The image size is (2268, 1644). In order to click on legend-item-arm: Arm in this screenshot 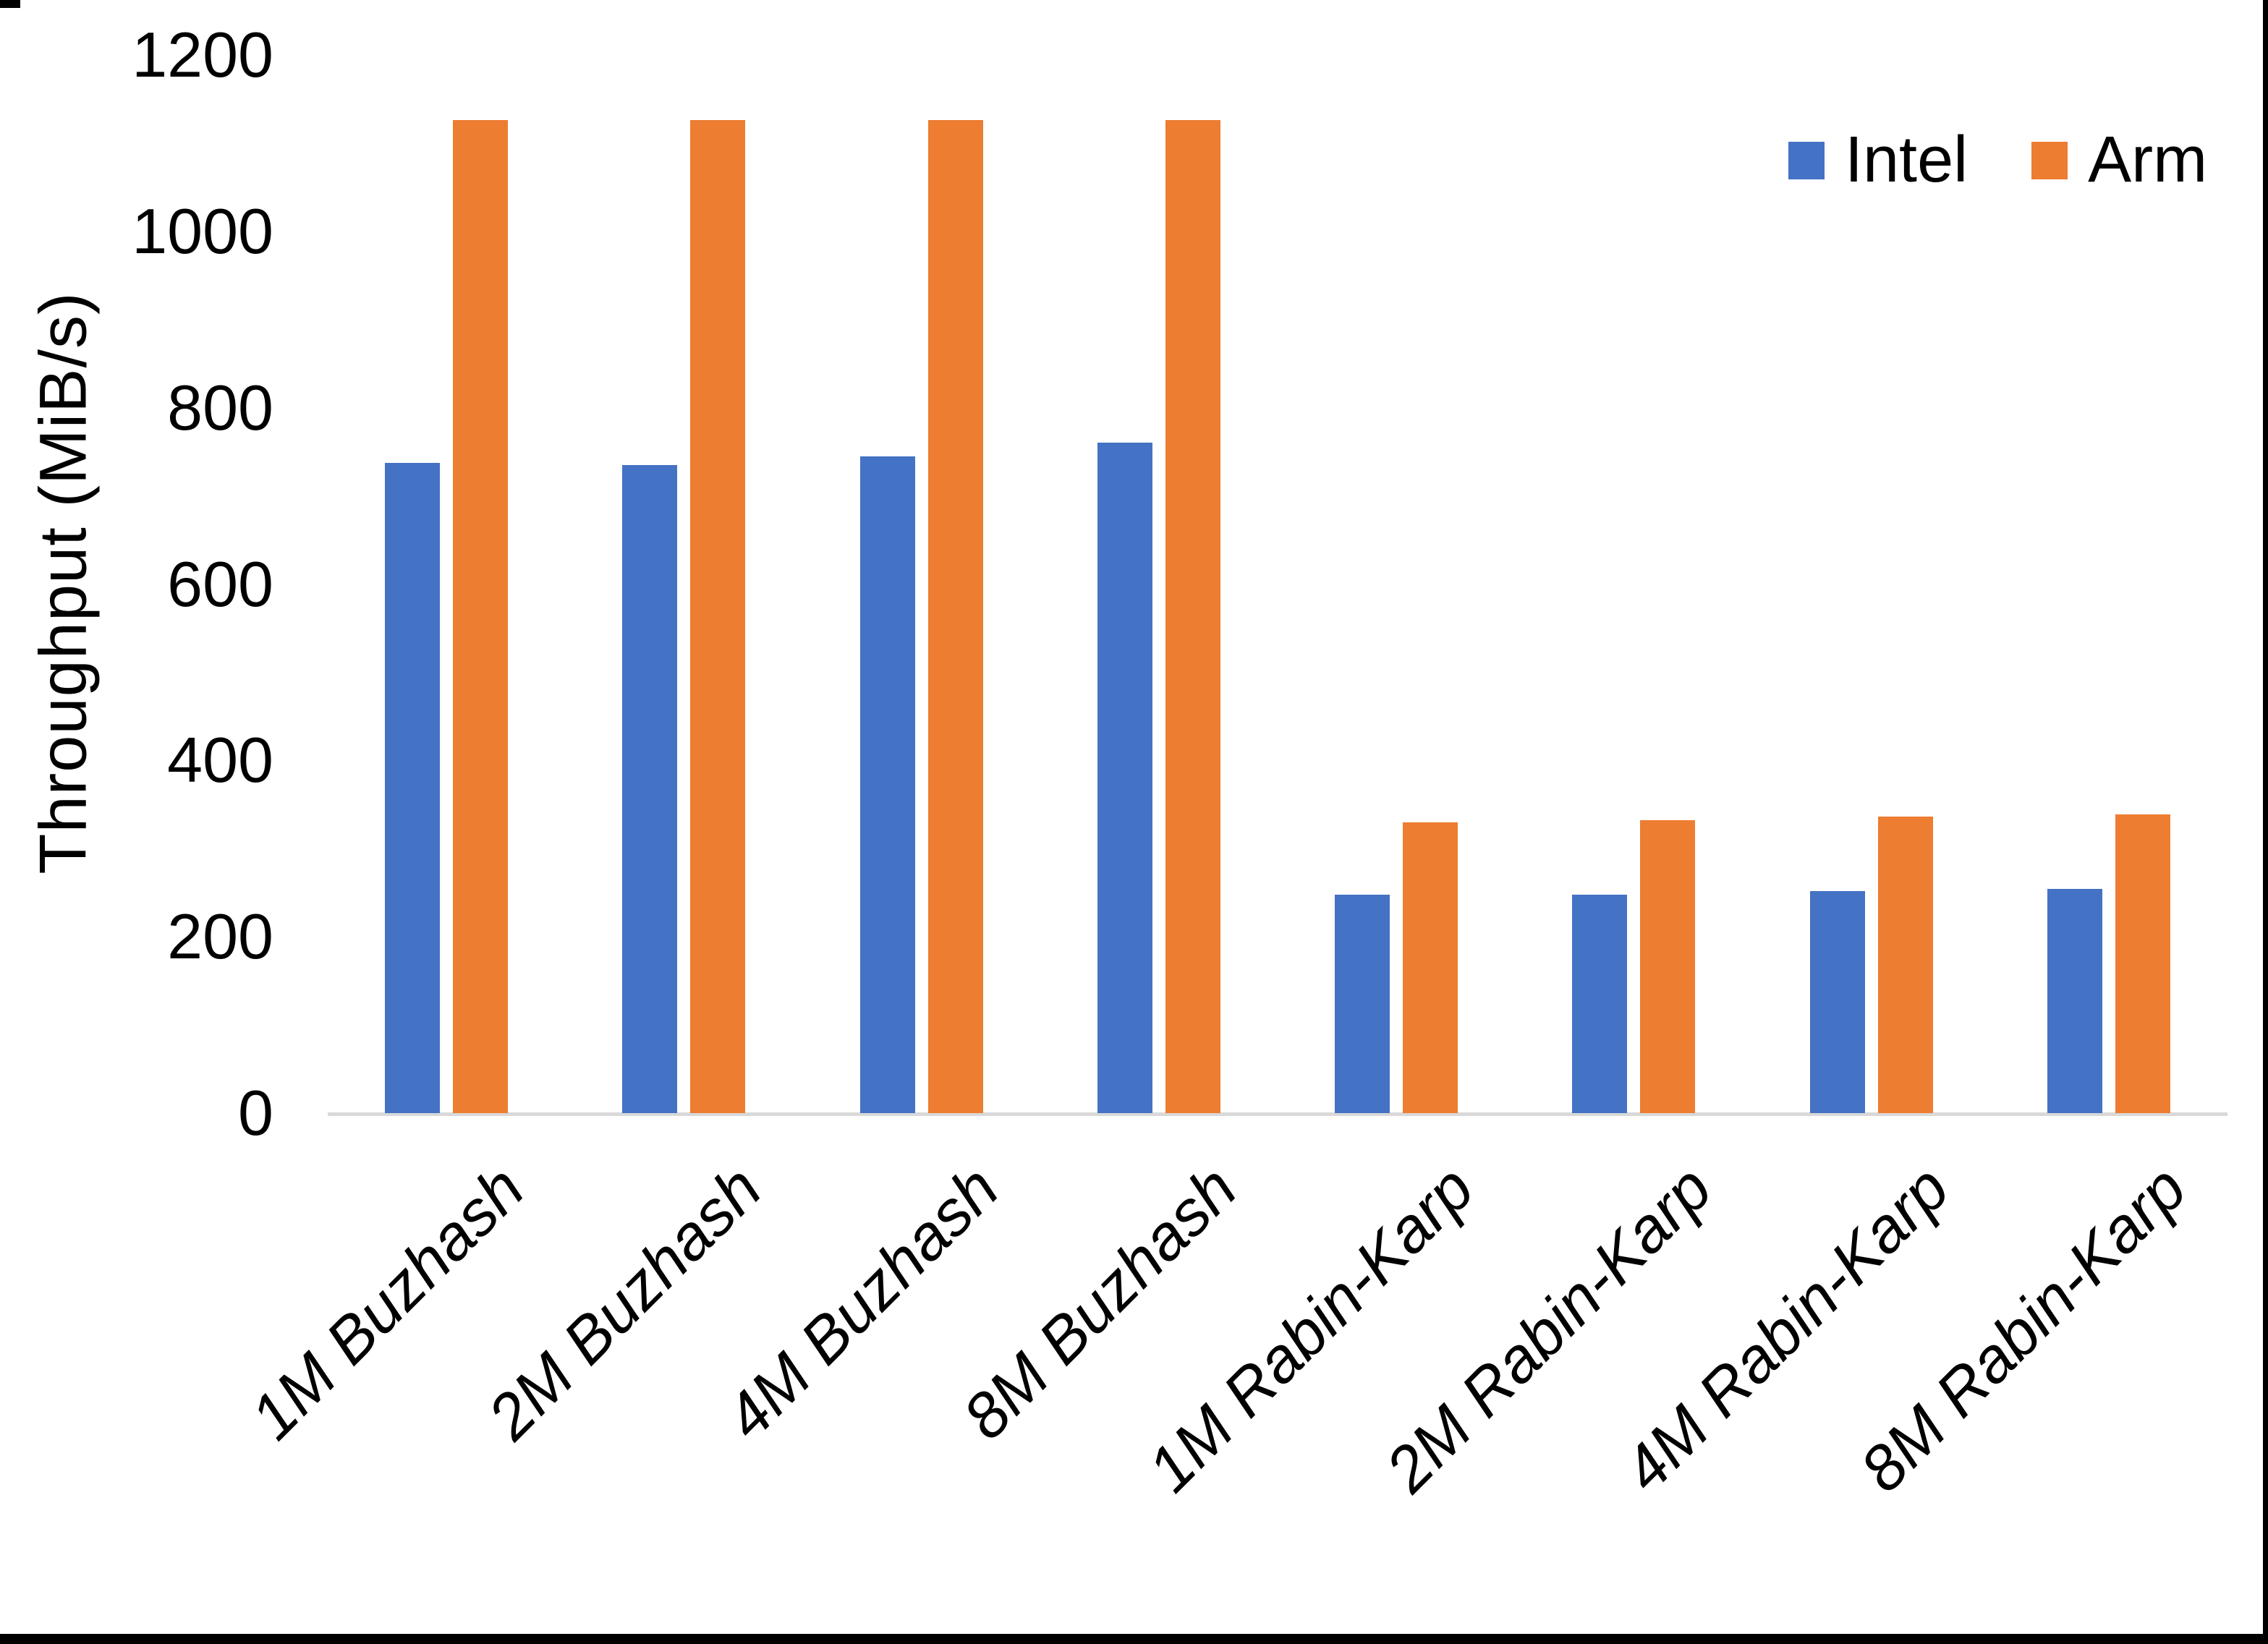, I will do `click(2119, 160)`.